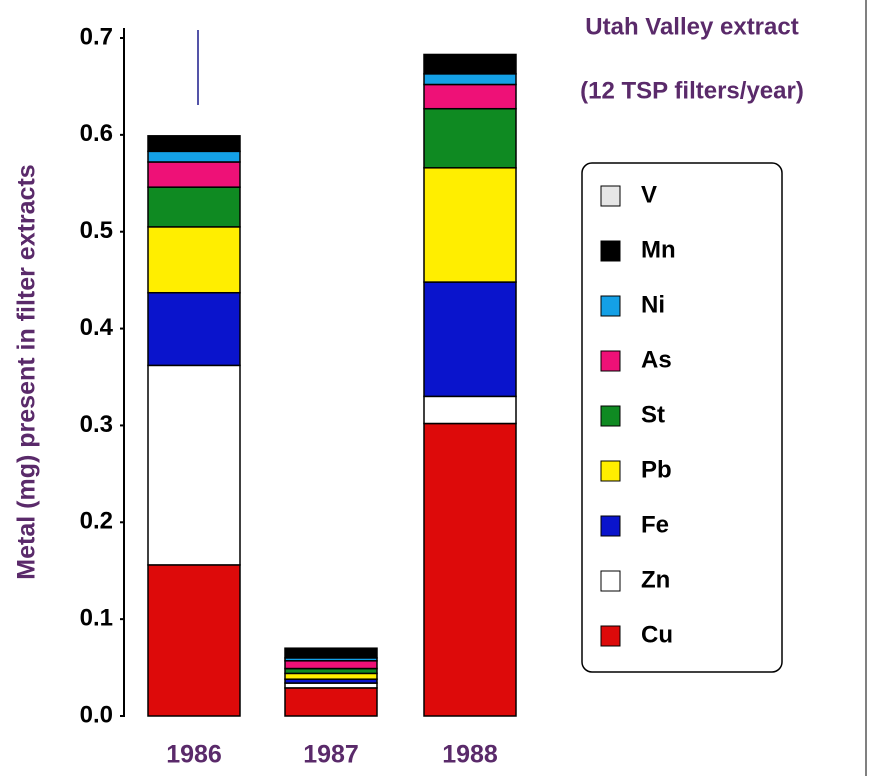 This screenshot has width=874, height=776. I want to click on y-tick-label: 0.6, so click(96, 133).